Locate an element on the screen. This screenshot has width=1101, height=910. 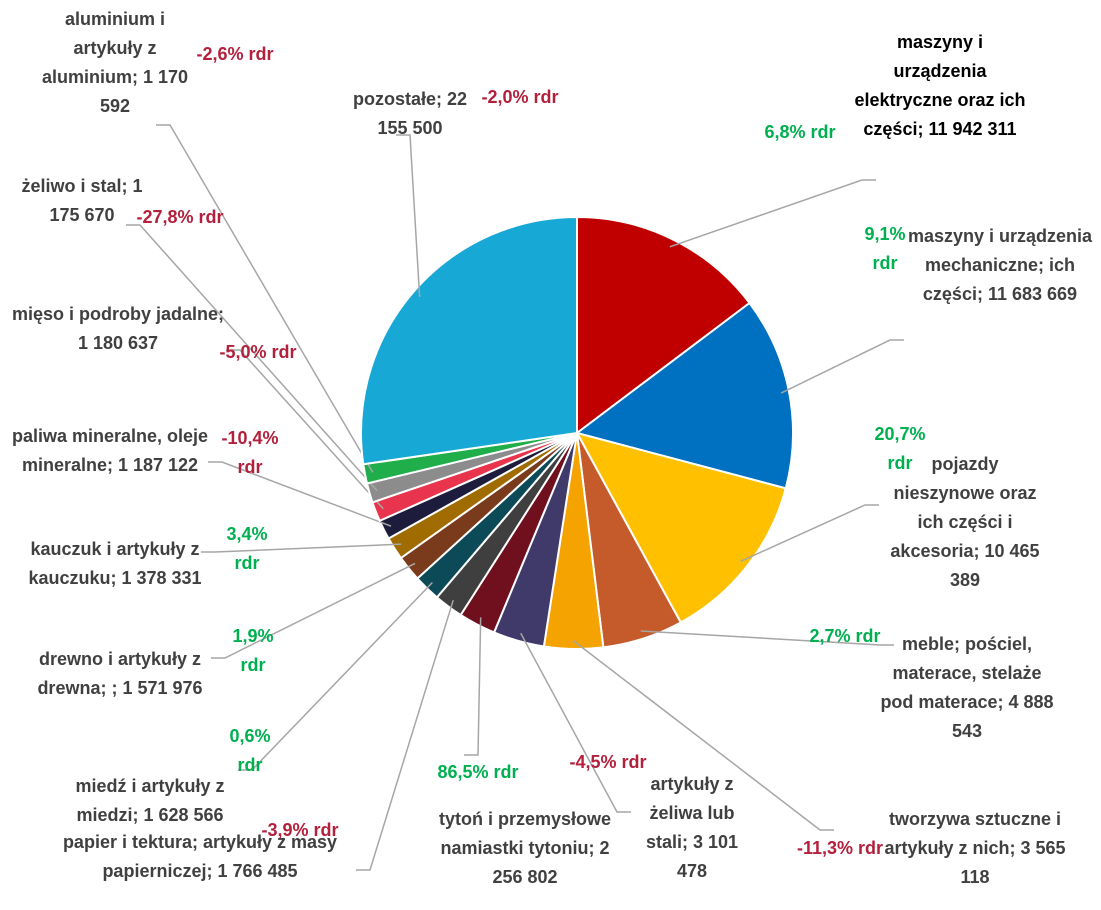
slice-label: żeliwo i stal; 1 175 670 is located at coordinates (82, 201).